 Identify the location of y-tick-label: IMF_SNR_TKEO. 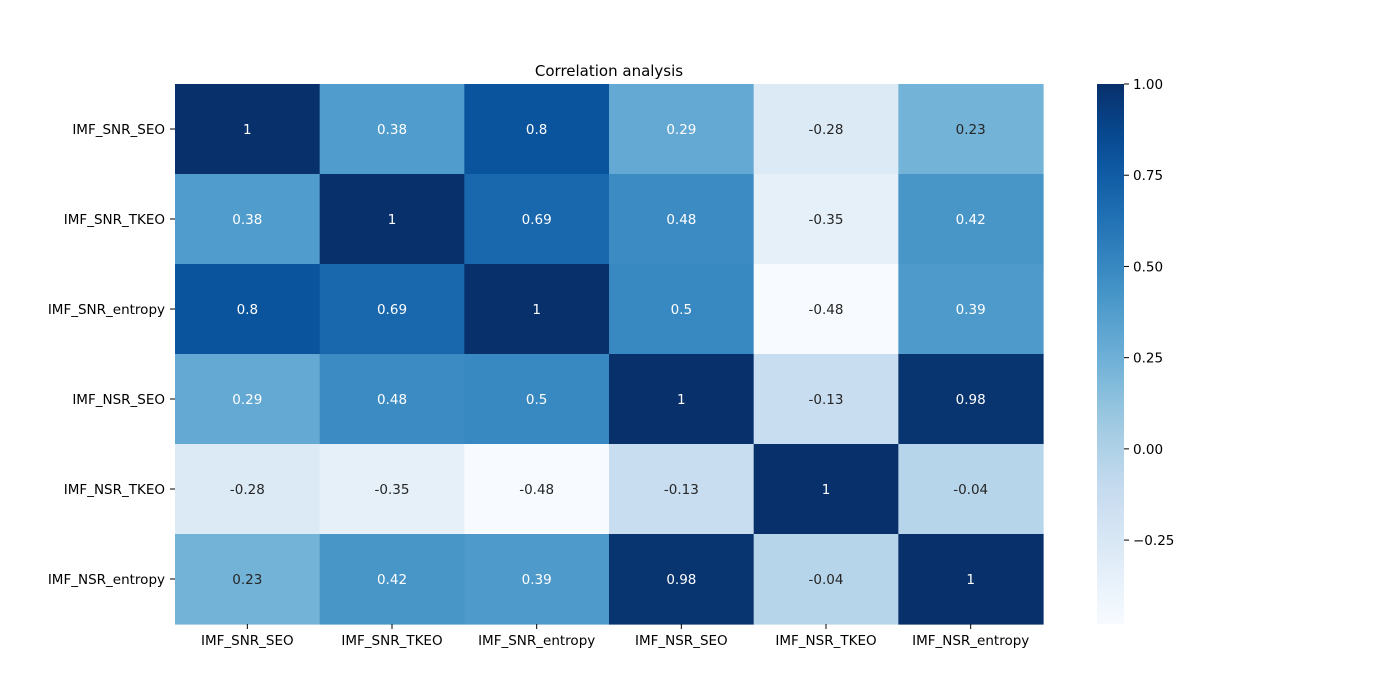
(114, 220).